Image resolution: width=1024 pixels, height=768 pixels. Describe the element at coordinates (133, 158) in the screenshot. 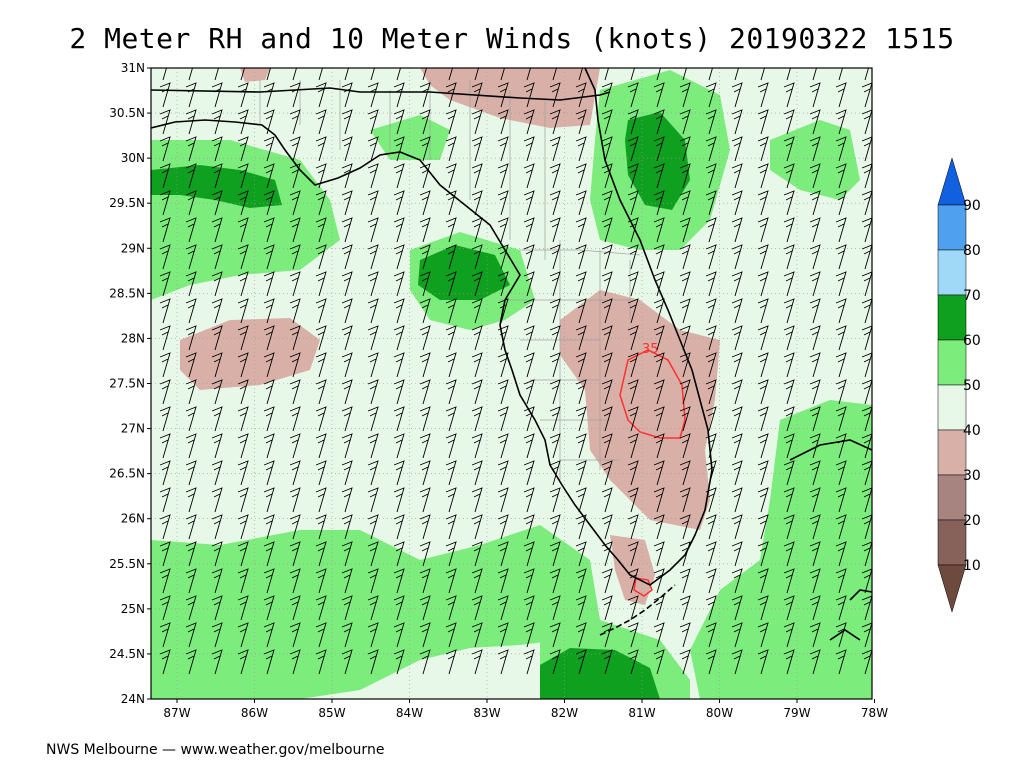

I see `lat-label: 30N` at that location.